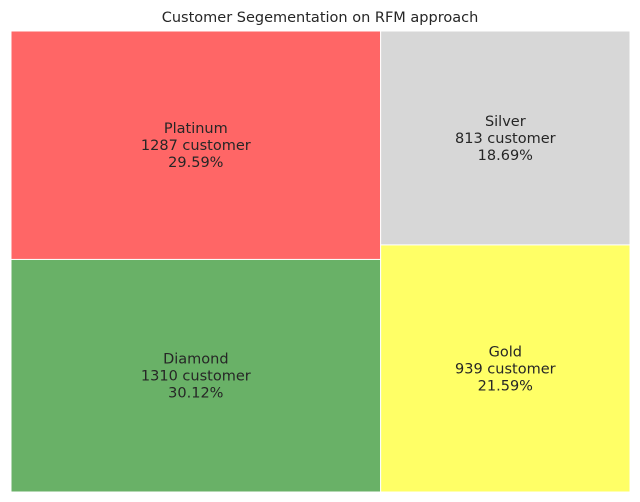 This screenshot has width=640, height=502. What do you see at coordinates (505, 386) in the screenshot?
I see `tile-percent-label-gold: 21.59%` at bounding box center [505, 386].